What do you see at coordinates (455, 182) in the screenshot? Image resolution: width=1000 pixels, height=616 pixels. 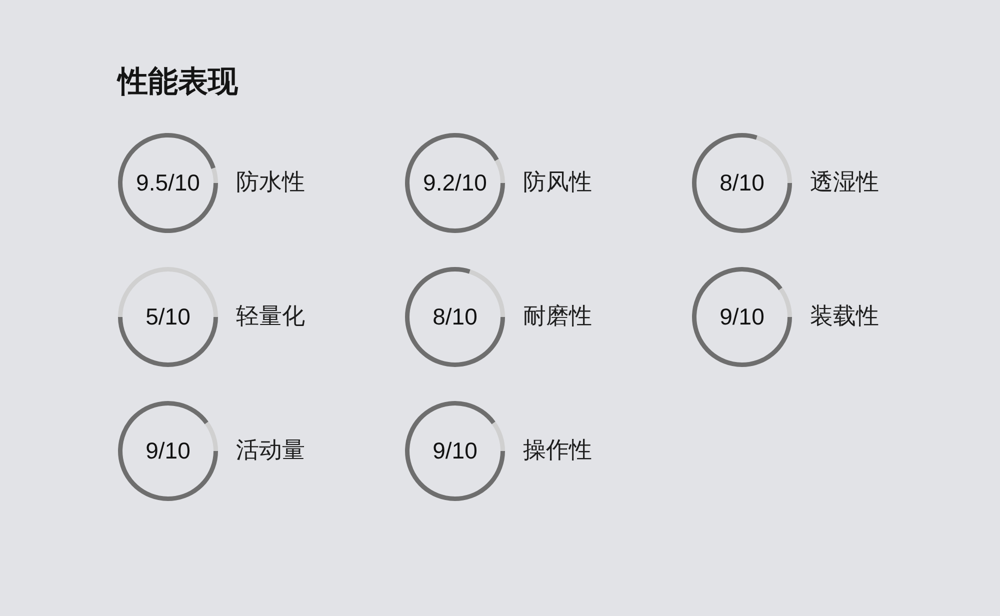 I see `text: 9.2/10` at bounding box center [455, 182].